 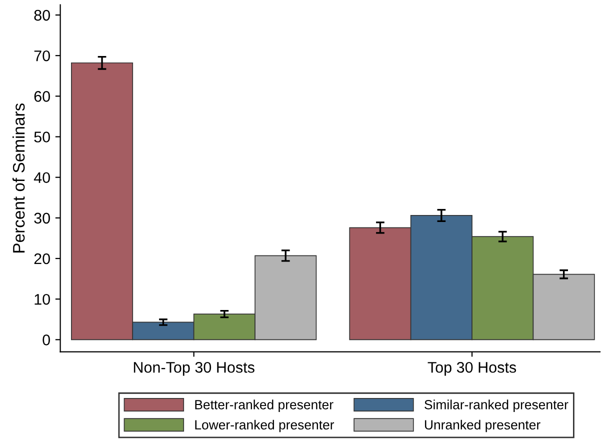 I want to click on y-tick-label: 40, so click(x=42, y=178).